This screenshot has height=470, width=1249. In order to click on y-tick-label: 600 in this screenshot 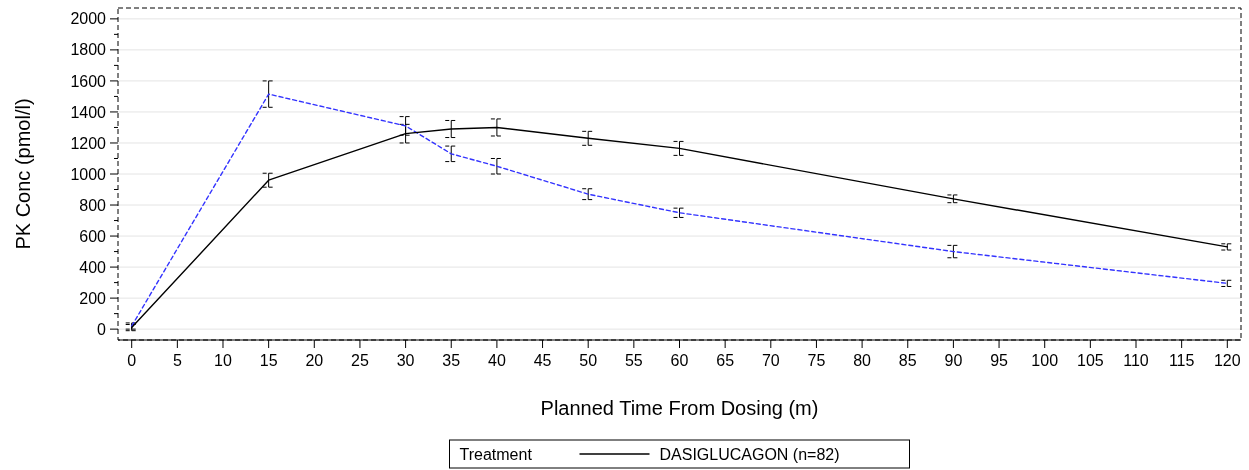, I will do `click(93, 236)`.